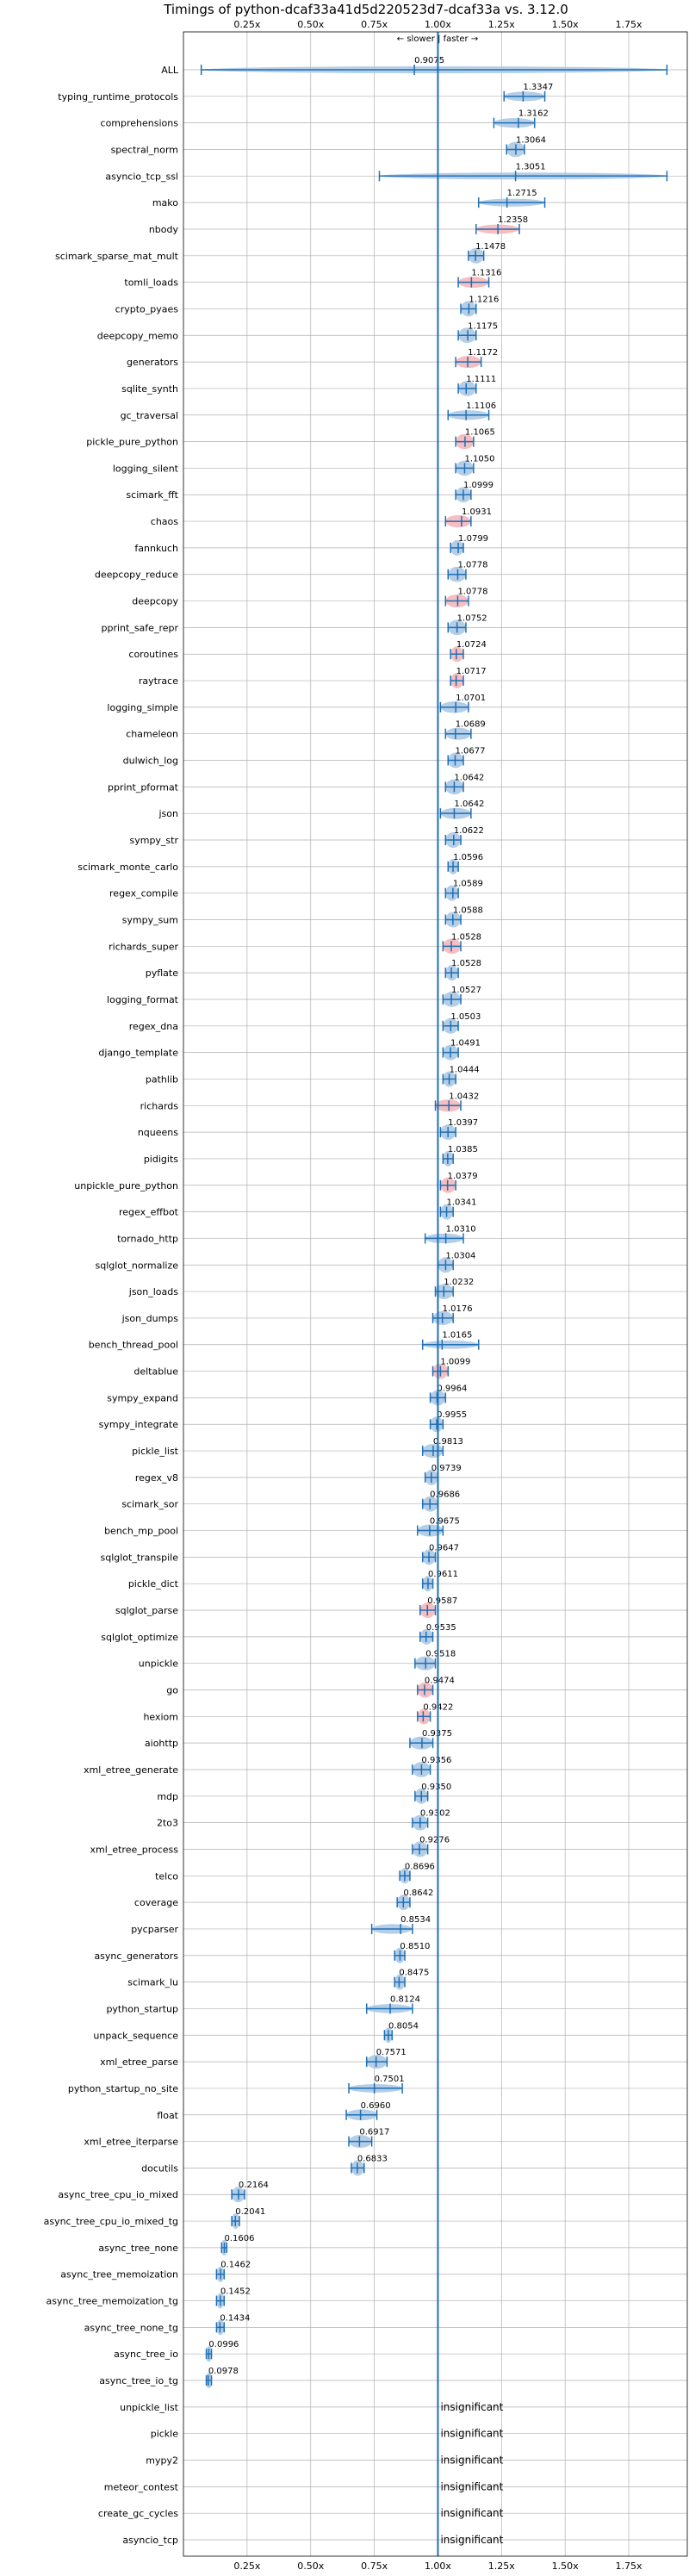  What do you see at coordinates (143, 947) in the screenshot?
I see `benchmark-name: richards_super` at bounding box center [143, 947].